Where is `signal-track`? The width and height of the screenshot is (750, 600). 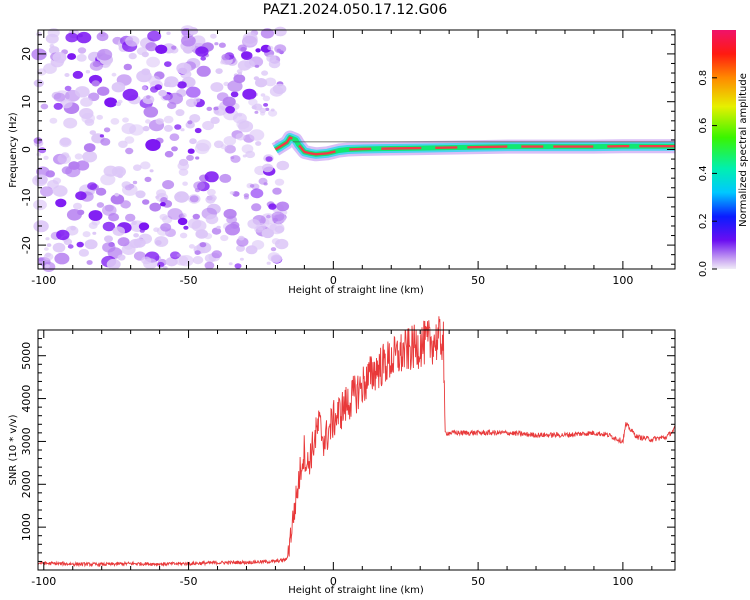
signal-track is located at coordinates (473, 146).